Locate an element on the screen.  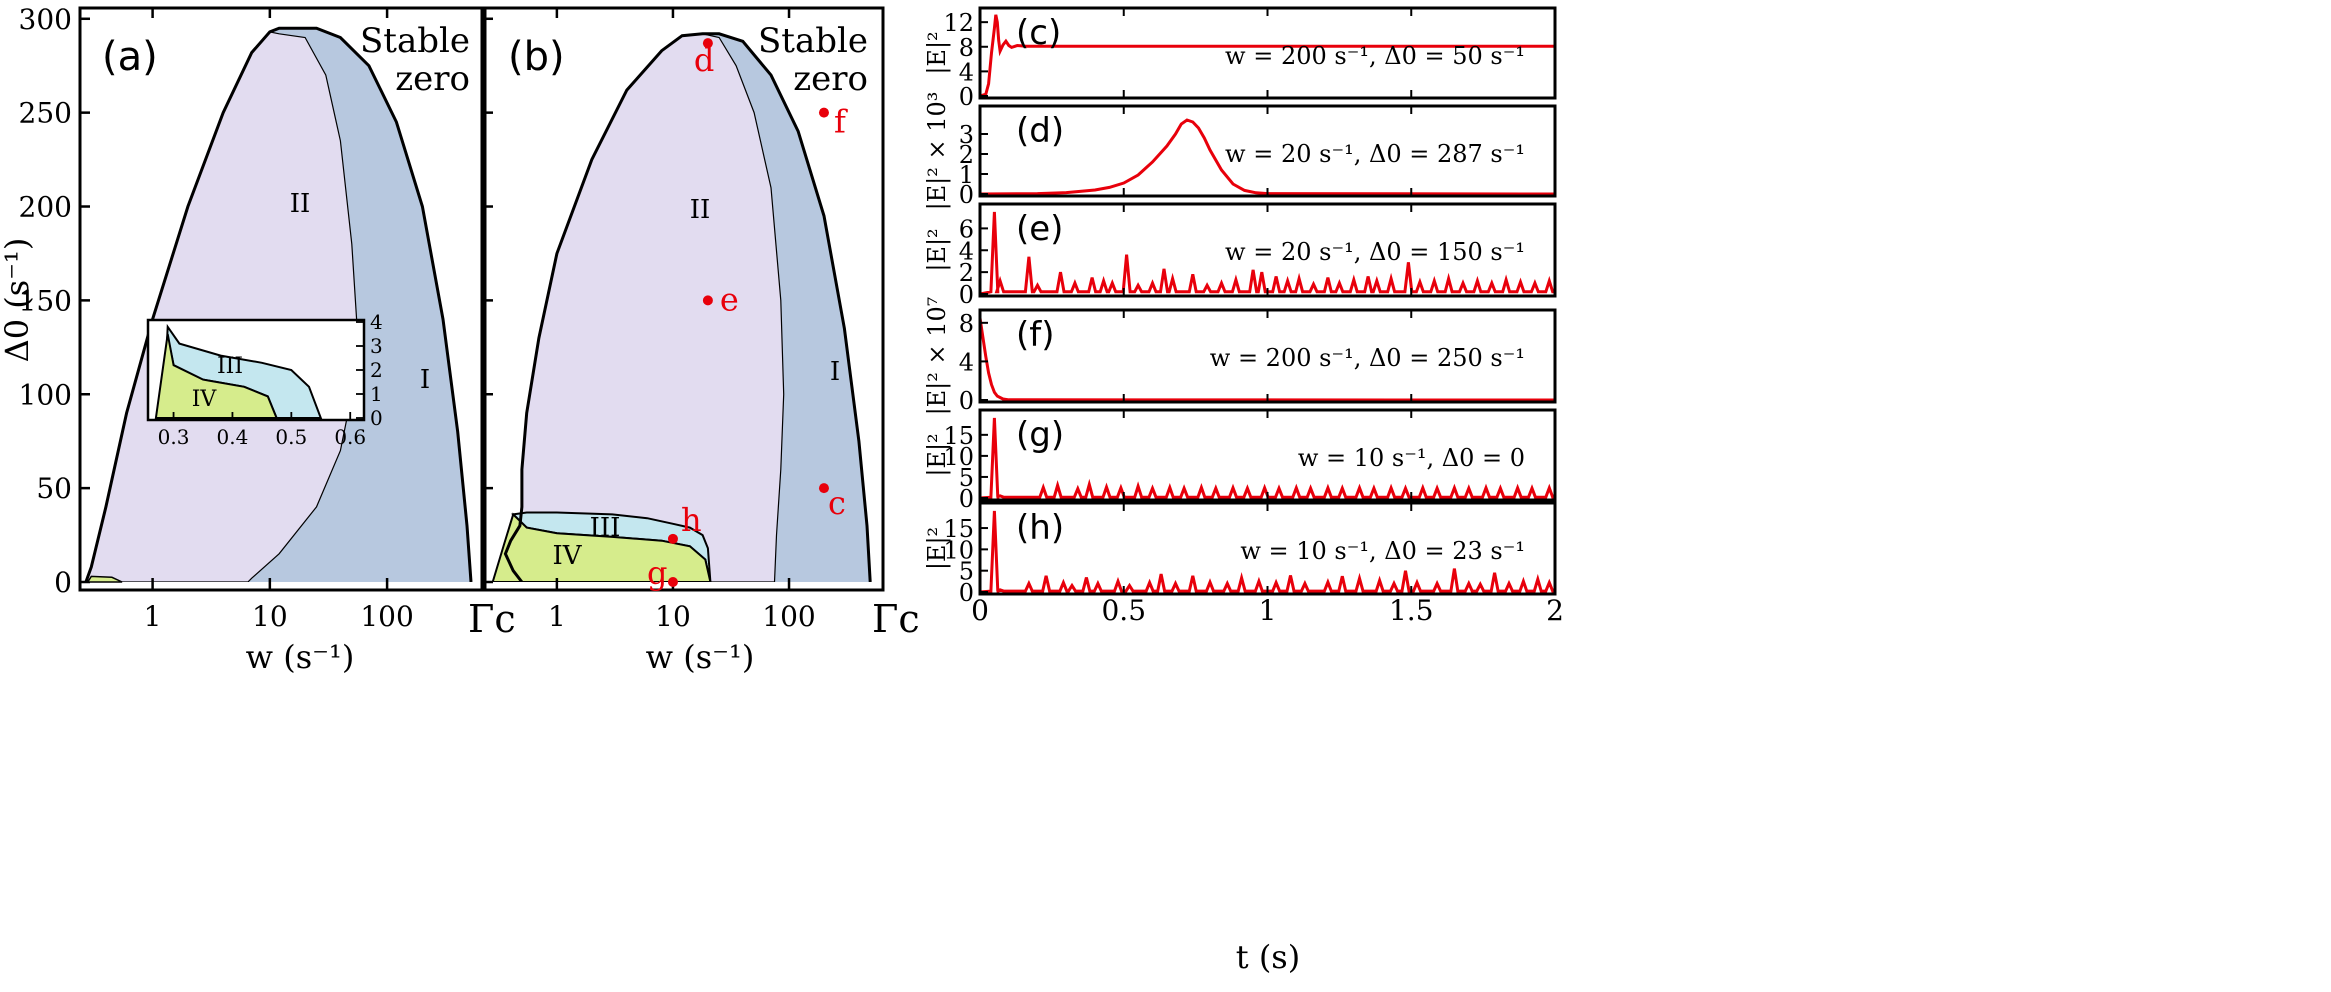
y-tick-label: 10 is located at coordinates (958, 550).